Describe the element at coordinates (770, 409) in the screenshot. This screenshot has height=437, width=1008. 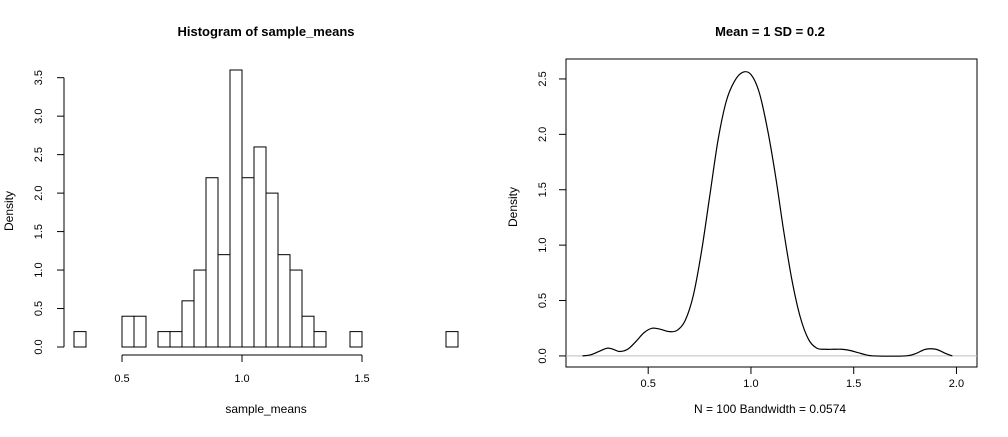
I see `density-x-label: N = 100 Bandwidth = 0.0574` at that location.